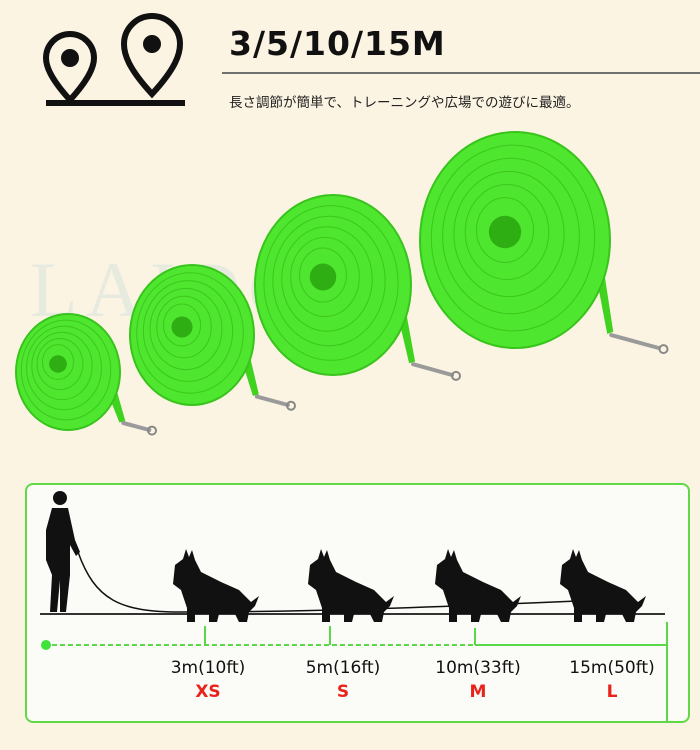  Describe the element at coordinates (461, 73) in the screenshot. I see `divider` at that location.